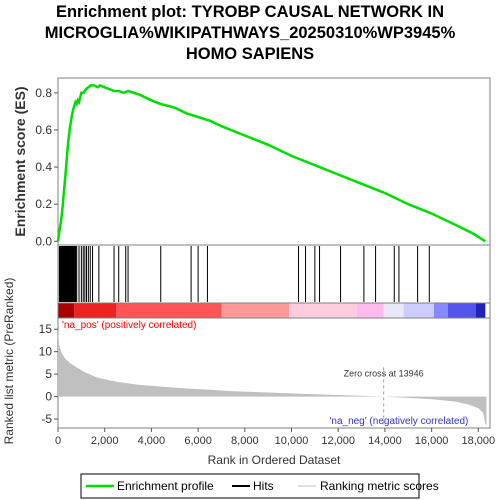 The width and height of the screenshot is (500, 500). I want to click on x-tick-label: 10,000, so click(292, 441).